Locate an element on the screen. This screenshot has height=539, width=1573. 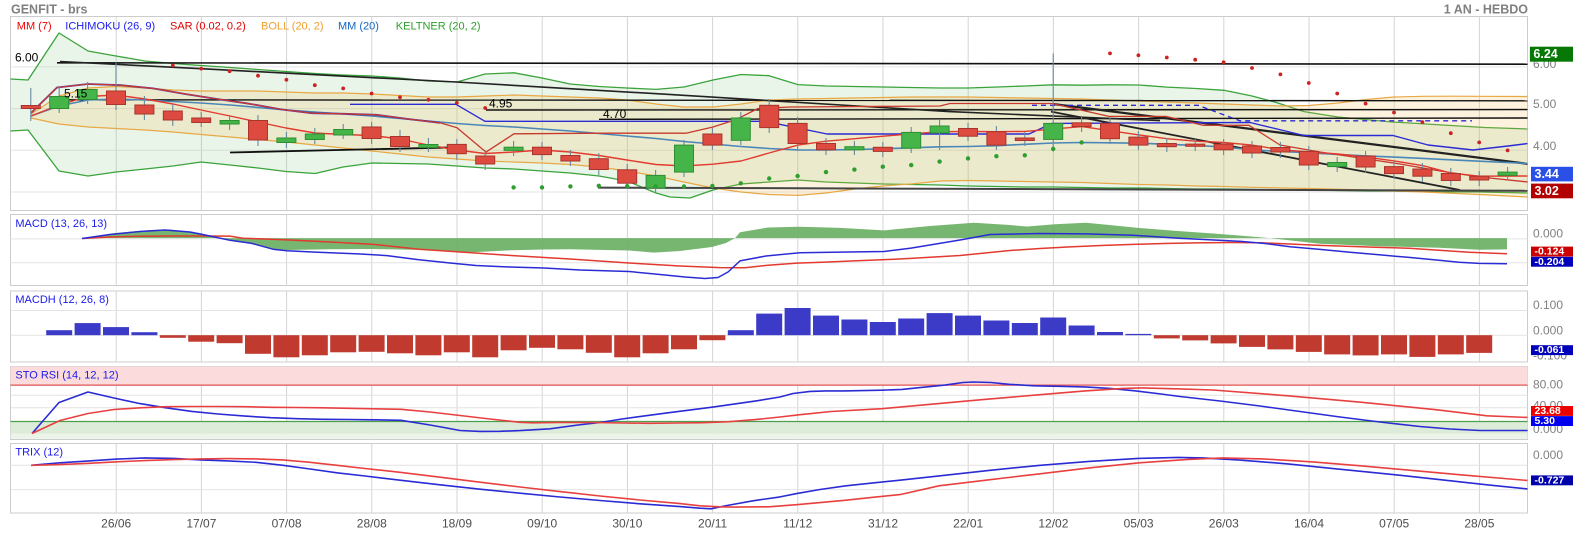
svg-text: 30/10 is located at coordinates (627, 524).